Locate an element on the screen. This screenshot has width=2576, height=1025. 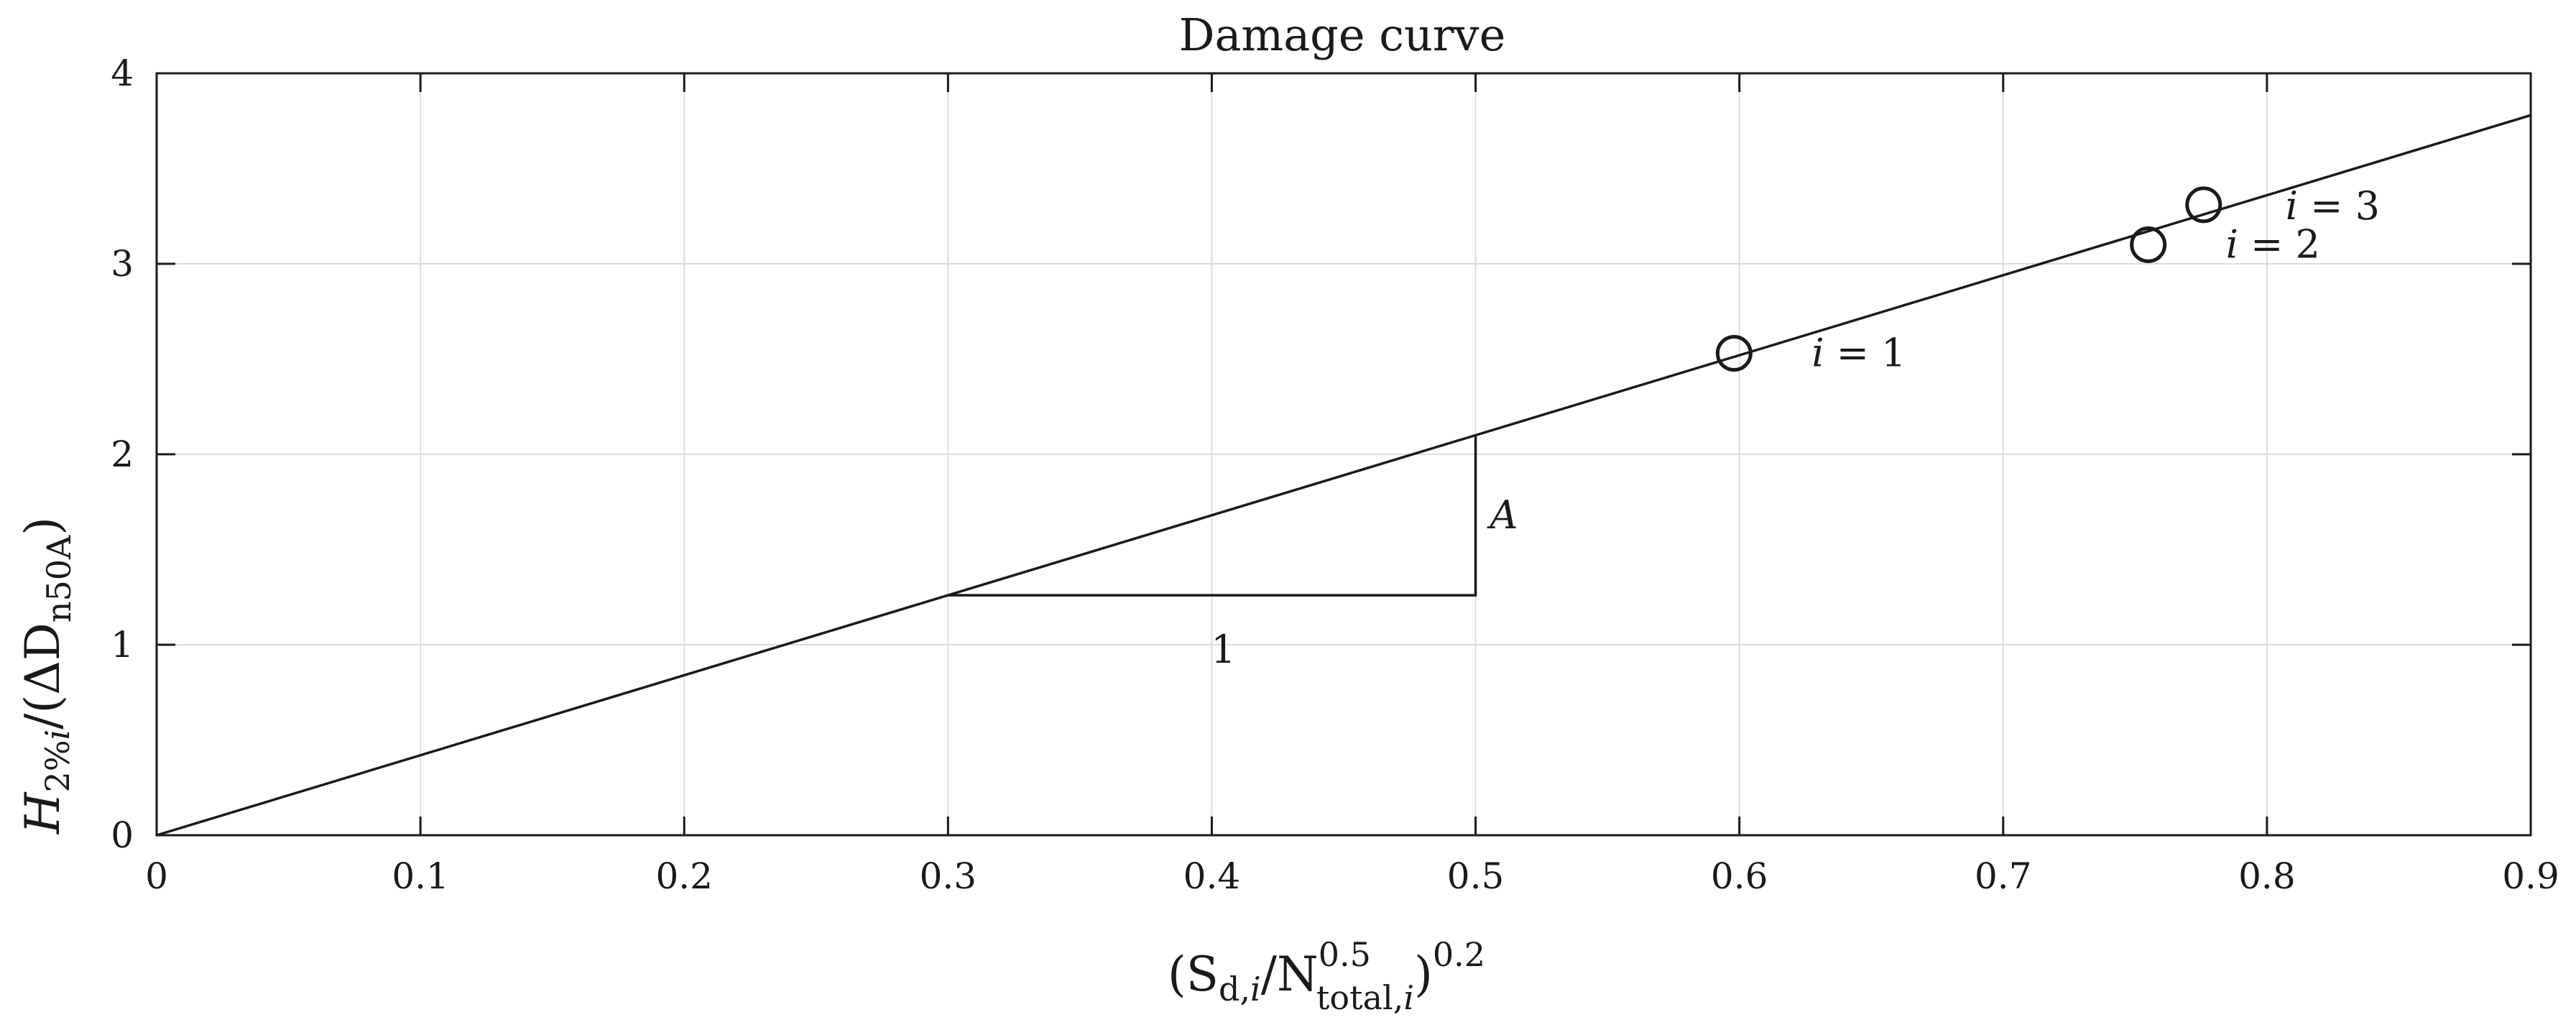
slope-rise-label: A is located at coordinates (1503, 515).